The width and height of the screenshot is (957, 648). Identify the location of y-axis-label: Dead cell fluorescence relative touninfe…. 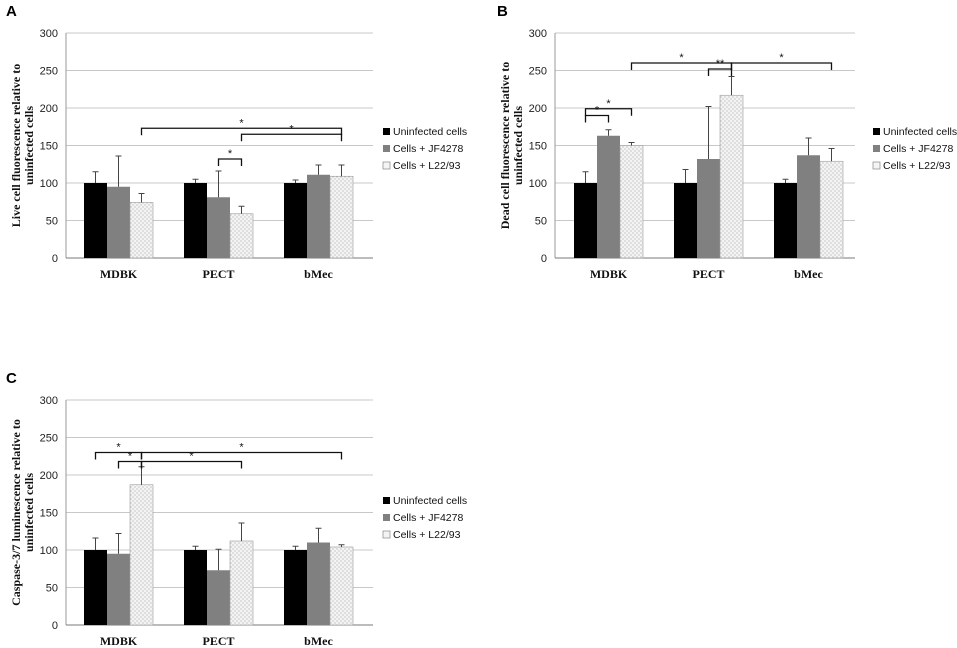
(511, 146).